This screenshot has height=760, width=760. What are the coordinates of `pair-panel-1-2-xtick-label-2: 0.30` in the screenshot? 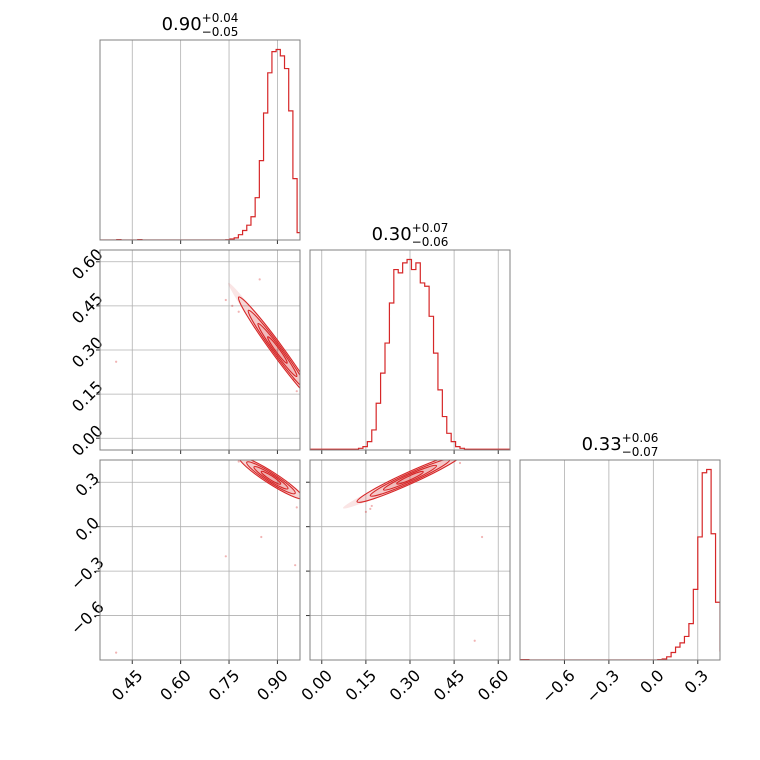 It's located at (405, 685).